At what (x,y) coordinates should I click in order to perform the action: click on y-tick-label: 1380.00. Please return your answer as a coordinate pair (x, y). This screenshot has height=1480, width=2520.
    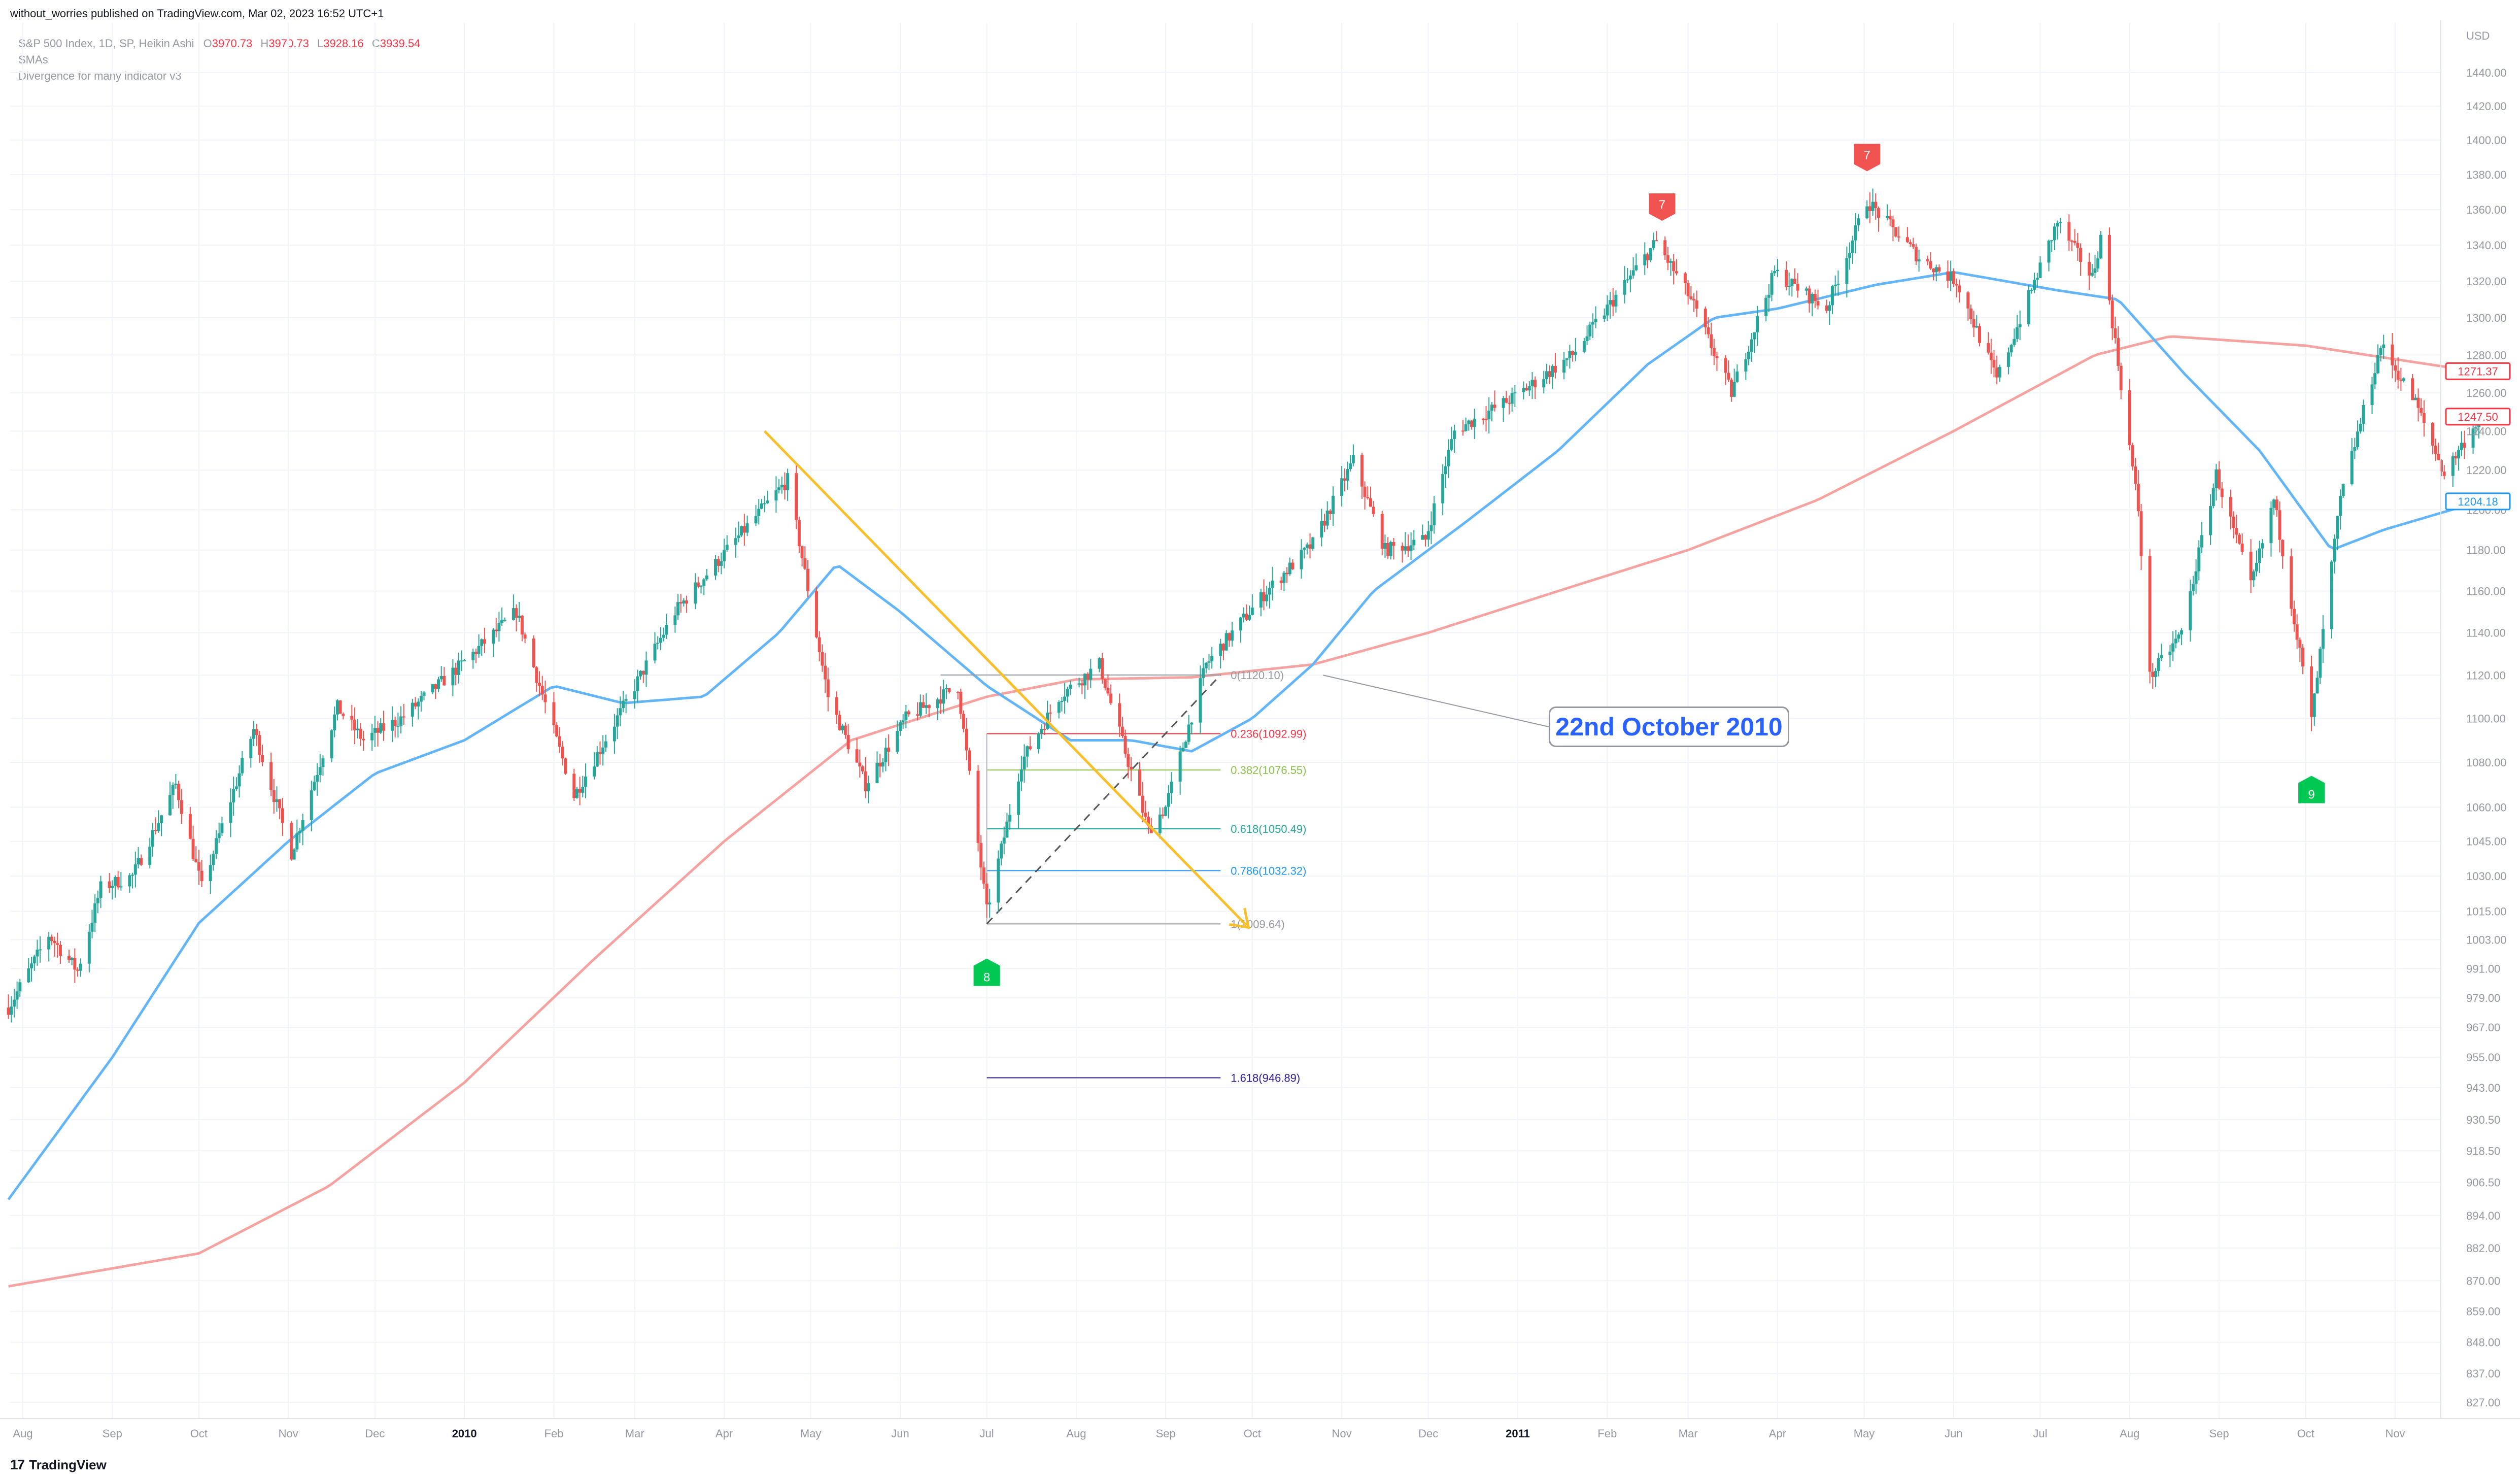
    Looking at the image, I should click on (2486, 175).